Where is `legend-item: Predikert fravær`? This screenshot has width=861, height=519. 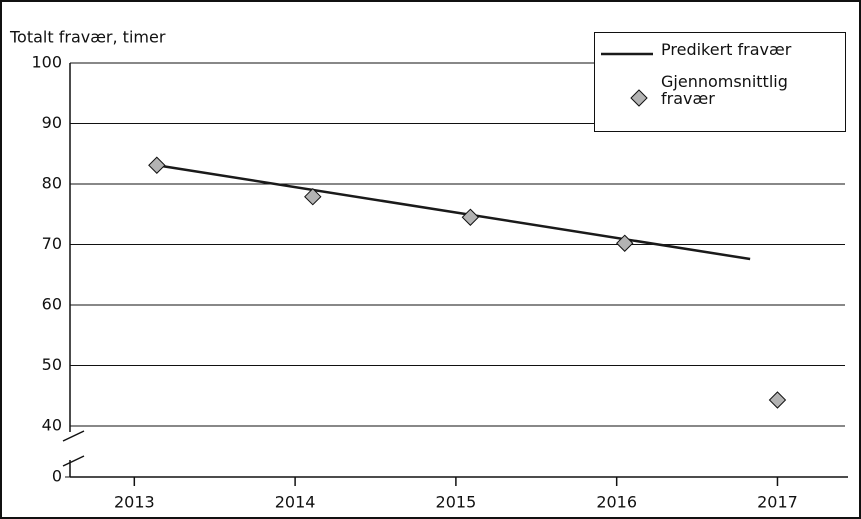 legend-item: Predikert fravær is located at coordinates (720, 54).